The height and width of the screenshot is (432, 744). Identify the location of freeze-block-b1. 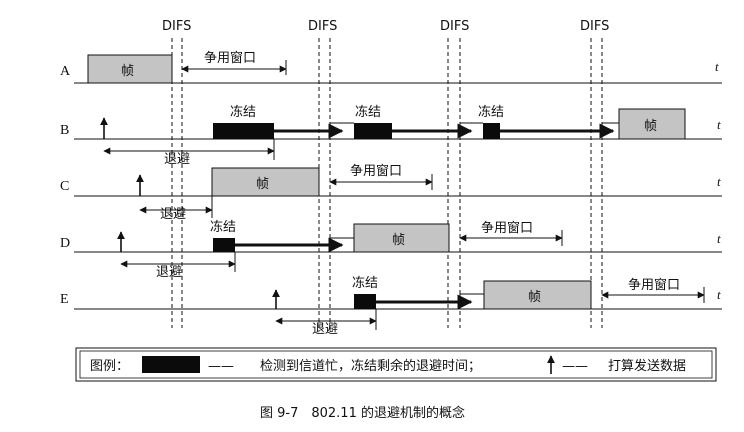
(243, 131).